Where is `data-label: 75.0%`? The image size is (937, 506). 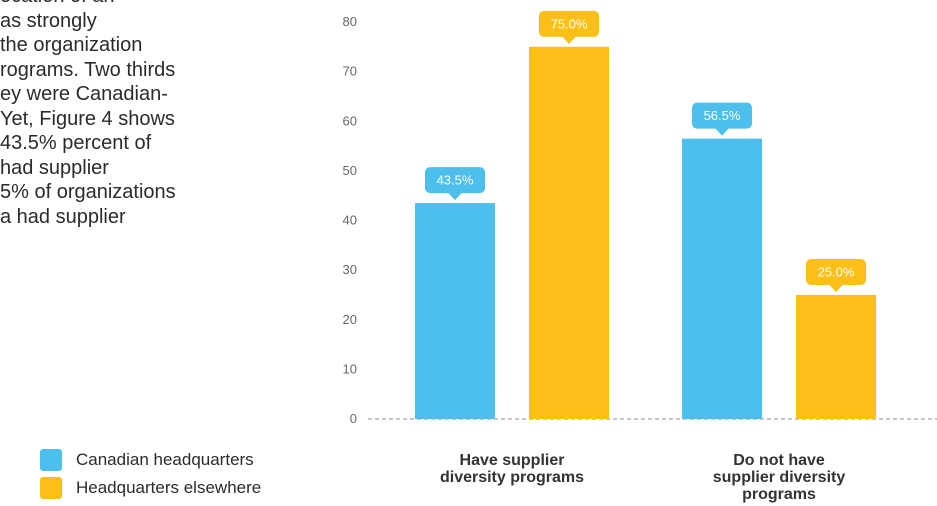 data-label: 75.0% is located at coordinates (569, 23).